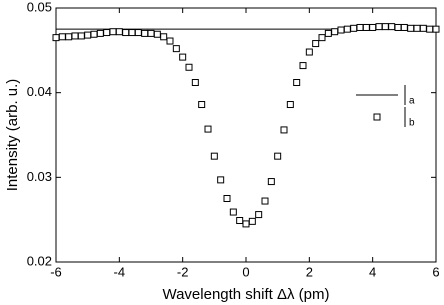 This screenshot has height=305, width=444. Describe the element at coordinates (183, 271) in the screenshot. I see `x-tick-label: -2` at that location.